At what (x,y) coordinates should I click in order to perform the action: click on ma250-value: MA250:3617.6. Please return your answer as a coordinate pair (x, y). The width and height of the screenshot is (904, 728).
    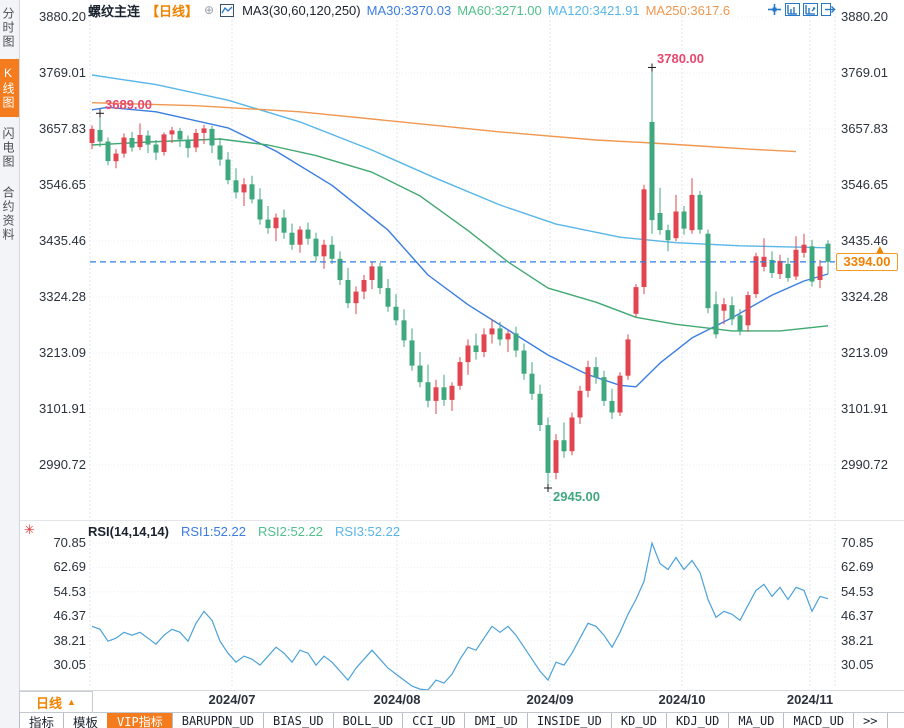
    Looking at the image, I should click on (688, 10).